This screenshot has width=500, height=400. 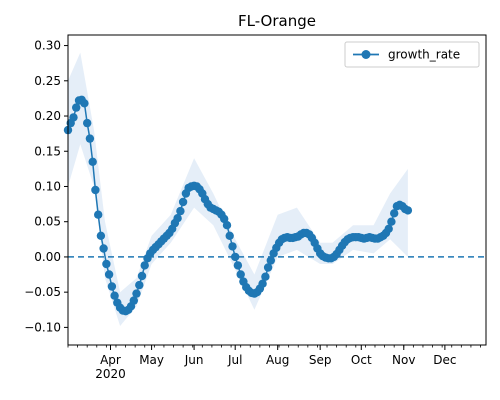 I want to click on y-tick-label: 0.15, so click(x=47, y=151).